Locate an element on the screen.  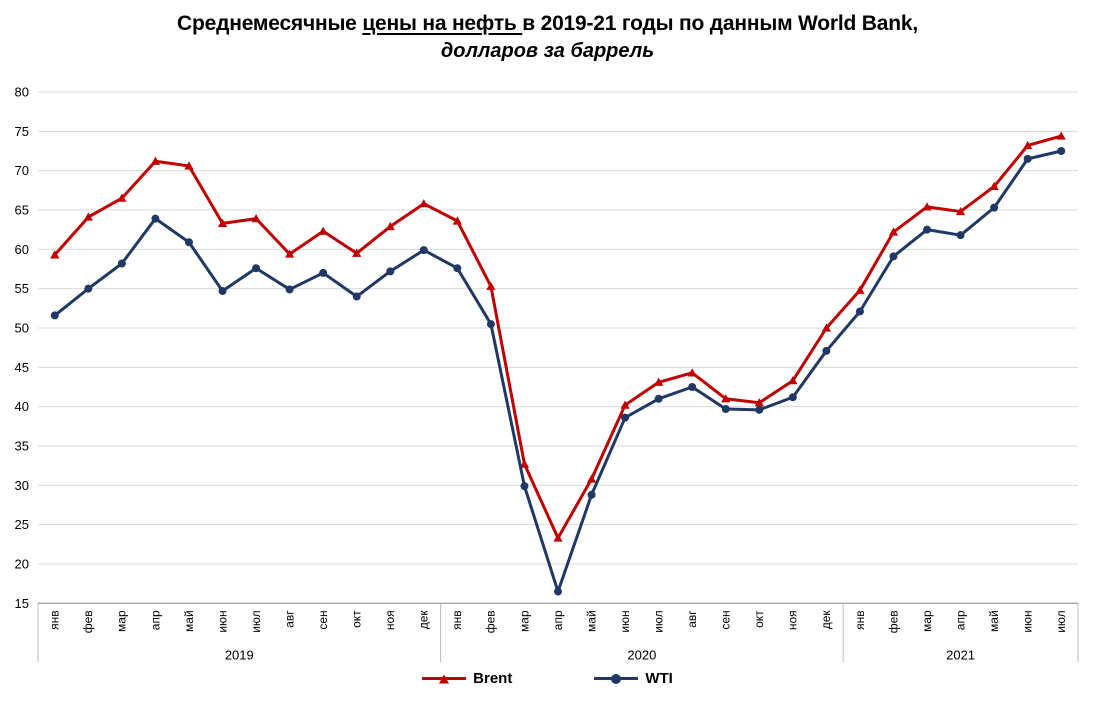
wti-legend-label: WTI is located at coordinates (659, 678).